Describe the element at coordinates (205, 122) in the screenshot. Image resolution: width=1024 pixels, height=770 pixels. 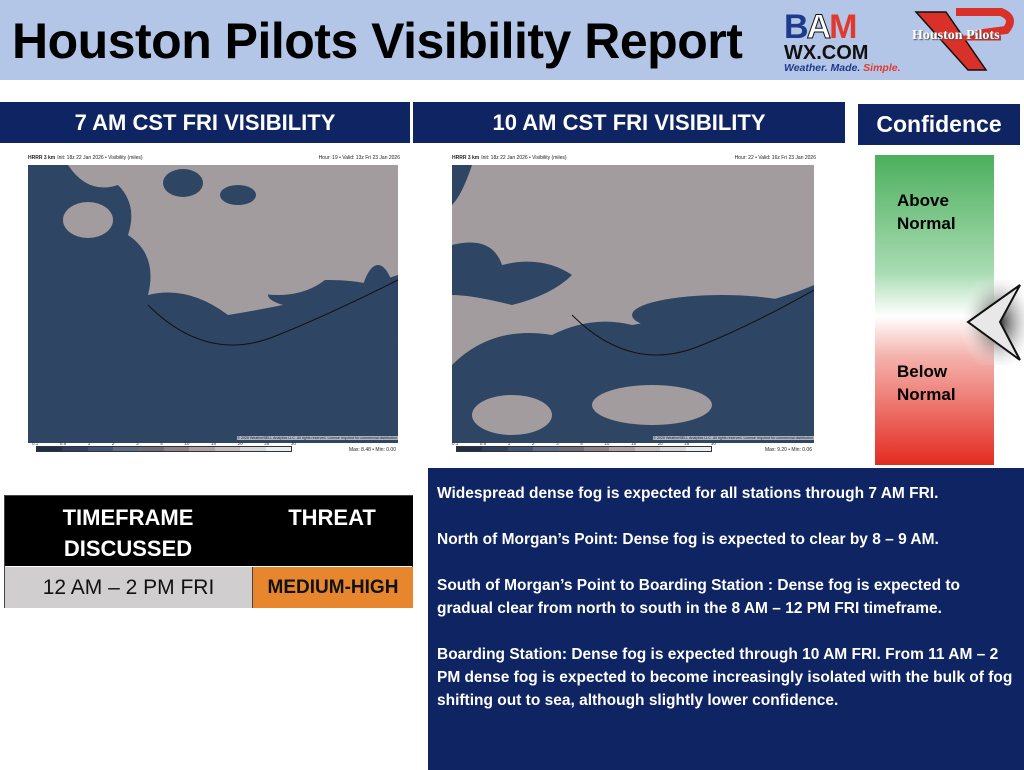
I see `panel-title-7am: 7 AM CST FRI VISIBILITY` at that location.